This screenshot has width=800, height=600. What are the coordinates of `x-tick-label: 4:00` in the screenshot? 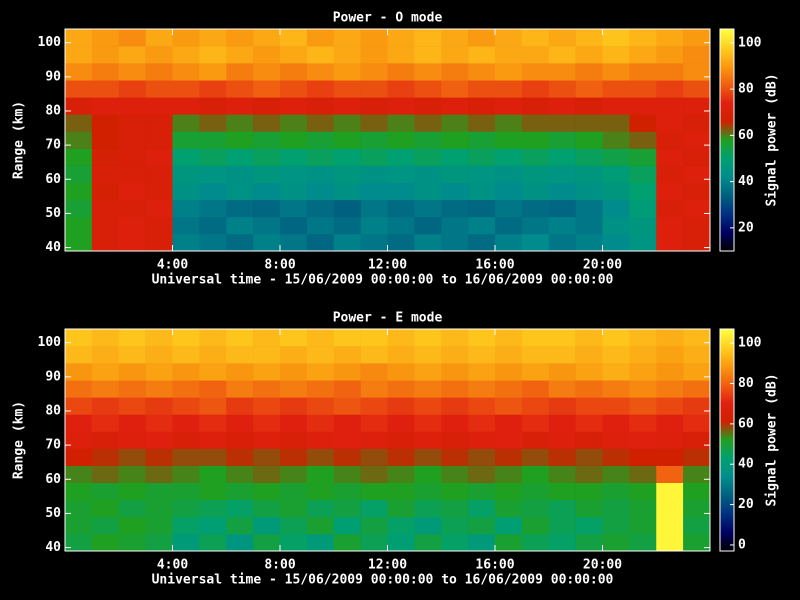 It's located at (172, 565).